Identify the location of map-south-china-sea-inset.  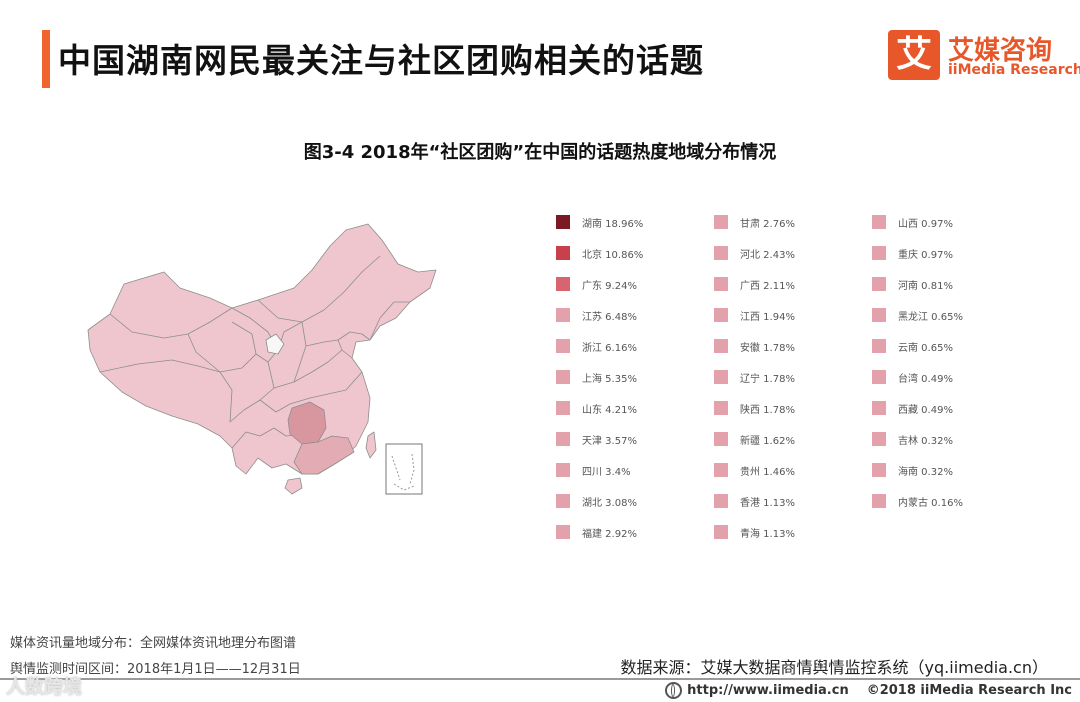
(404, 469).